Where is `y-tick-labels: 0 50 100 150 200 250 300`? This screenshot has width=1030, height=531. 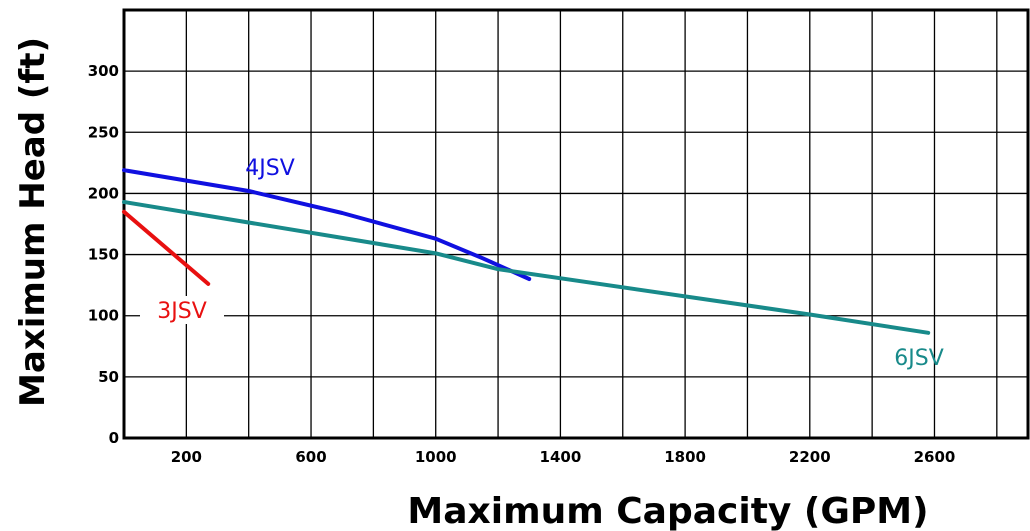
y-tick-labels: 0 50 100 150 200 250 300 is located at coordinates (103, 254).